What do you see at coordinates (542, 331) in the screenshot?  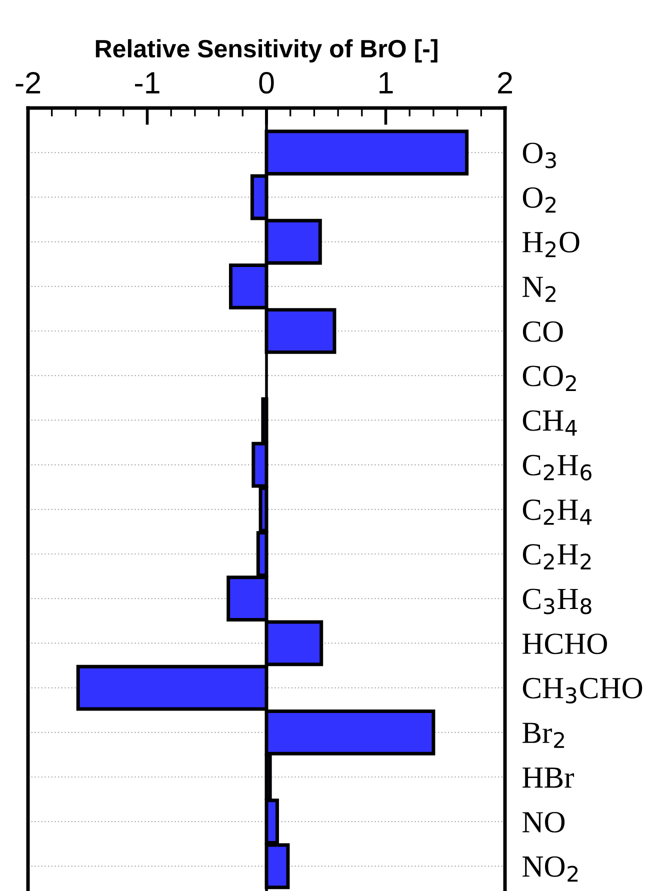 I see `y-tick-label: CO` at bounding box center [542, 331].